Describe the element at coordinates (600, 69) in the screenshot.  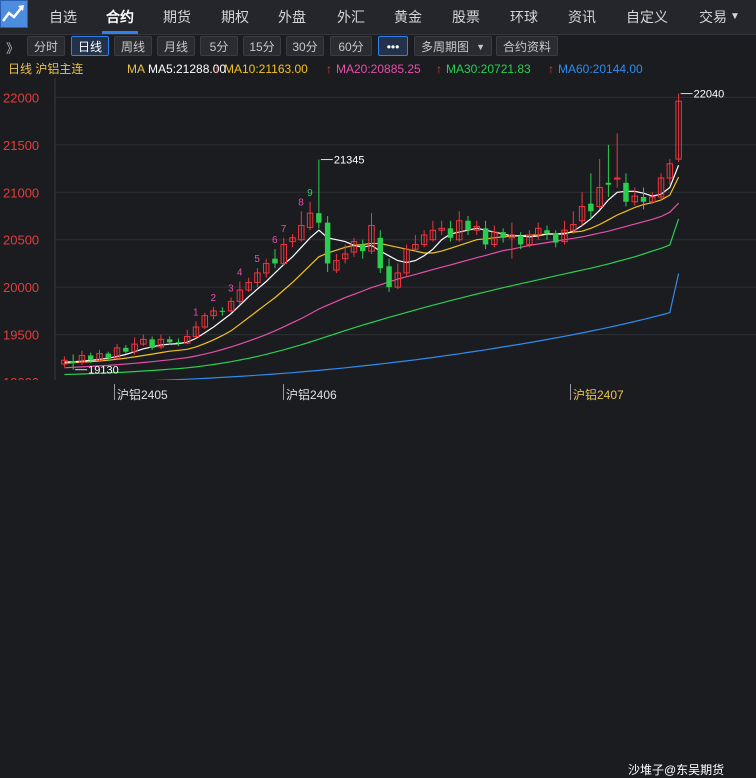
I see `ma60-value: MA60:20144.00` at that location.